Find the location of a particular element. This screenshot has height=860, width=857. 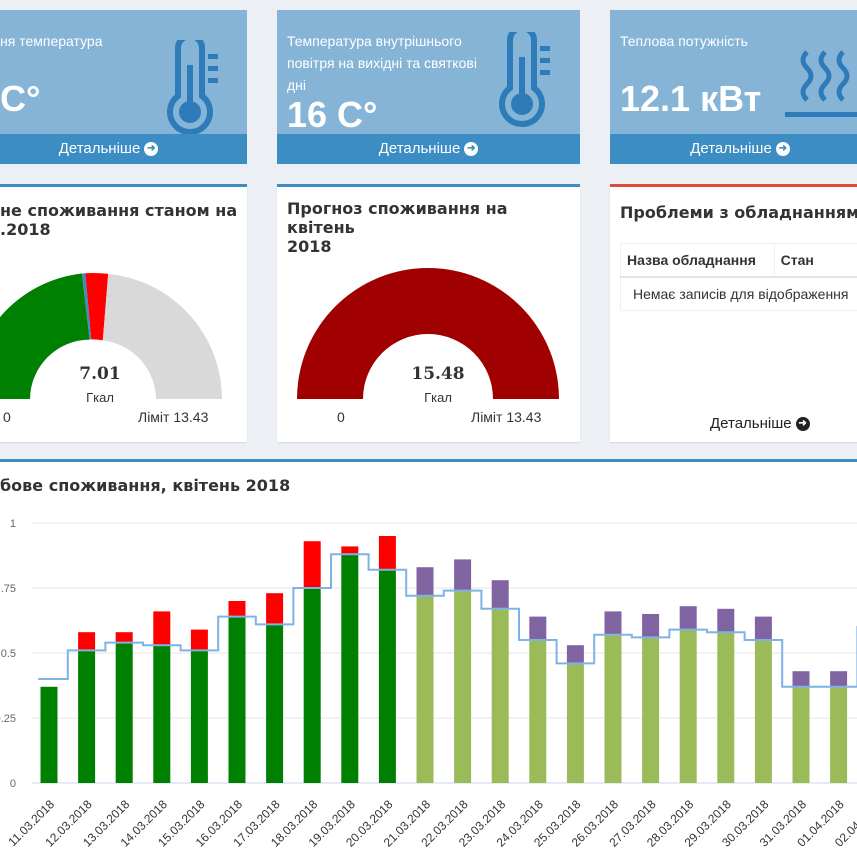

tile-temperature: ня температура 2 C° Детальніше➜ is located at coordinates (123, 87).